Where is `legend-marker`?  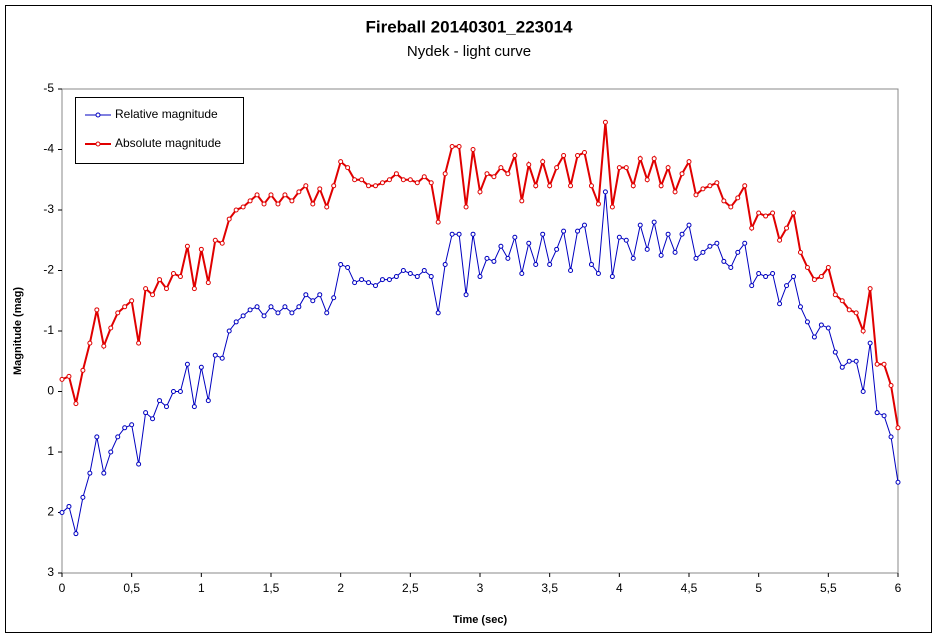 legend-marker is located at coordinates (98, 144).